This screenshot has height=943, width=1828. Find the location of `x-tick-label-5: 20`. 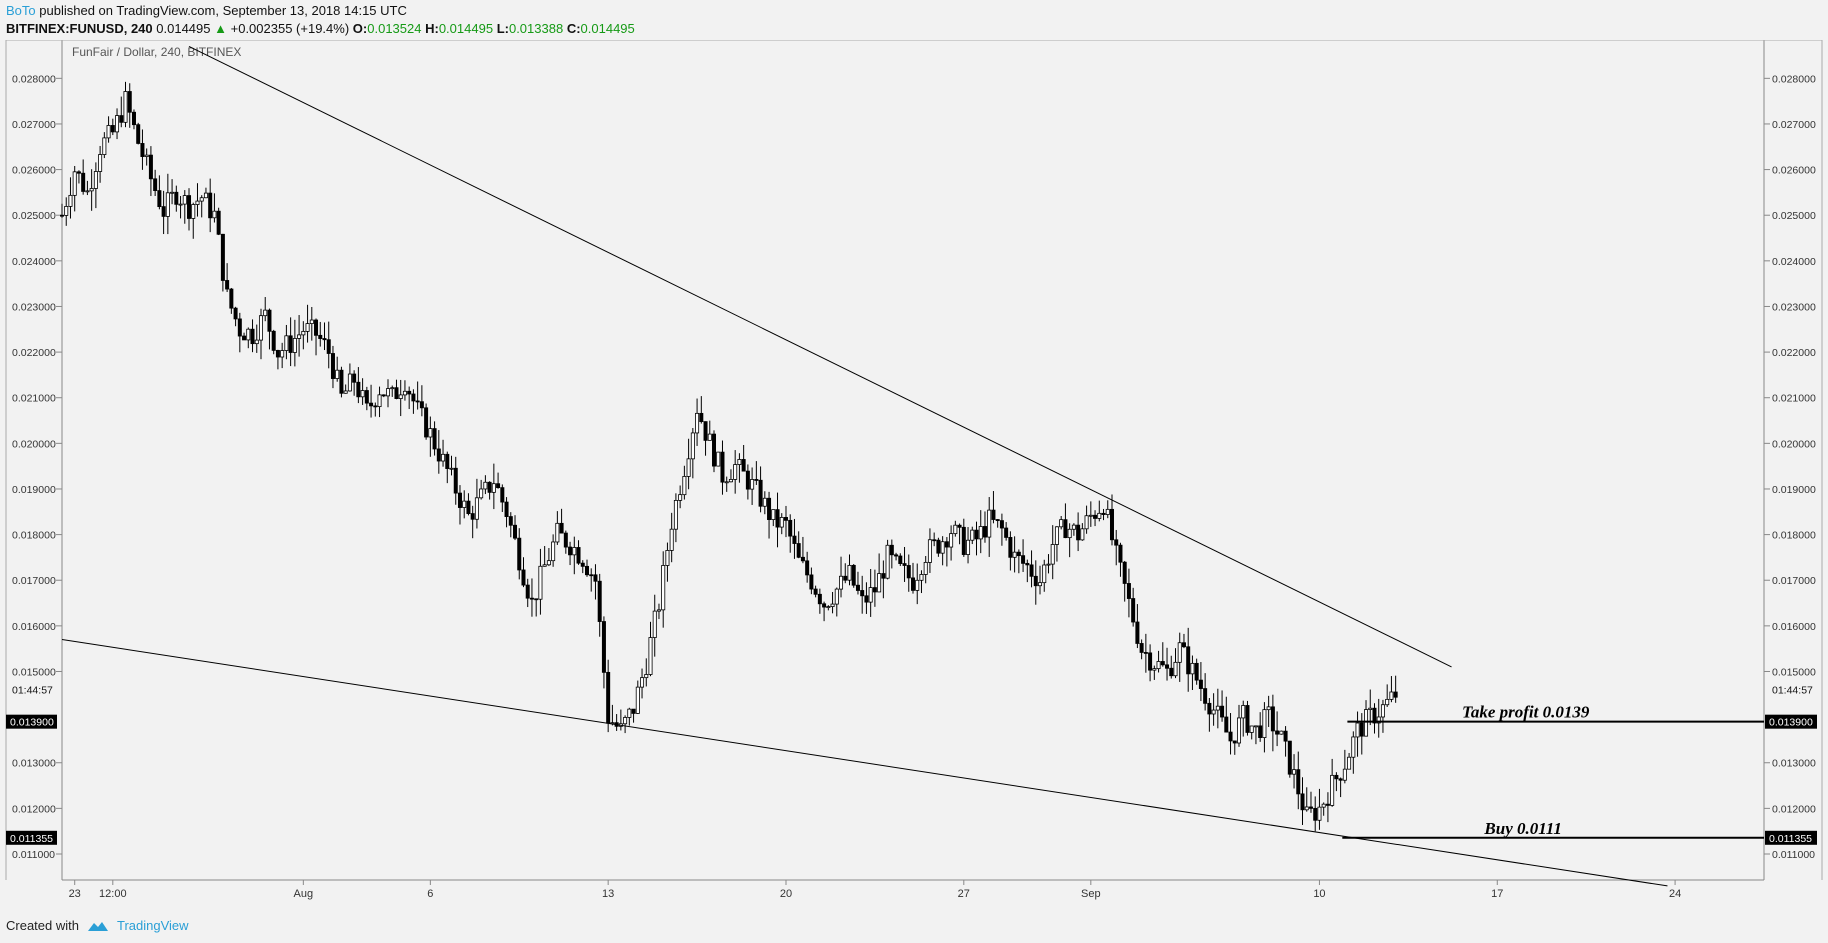

x-tick-label-5: 20 is located at coordinates (786, 894).